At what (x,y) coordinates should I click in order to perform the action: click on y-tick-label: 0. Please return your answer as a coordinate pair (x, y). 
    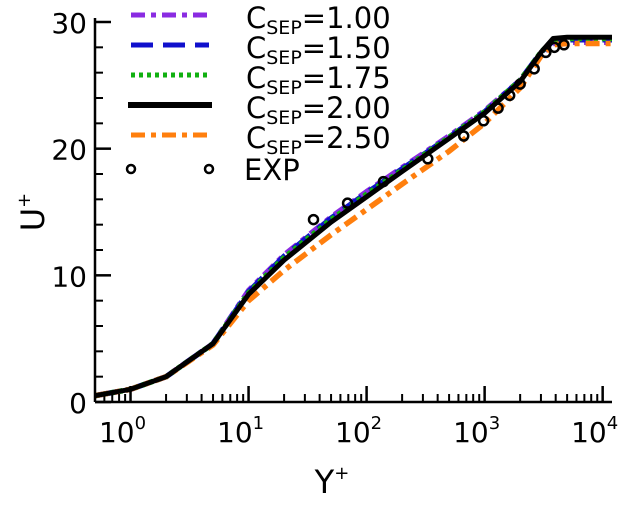
    Looking at the image, I should click on (78, 403).